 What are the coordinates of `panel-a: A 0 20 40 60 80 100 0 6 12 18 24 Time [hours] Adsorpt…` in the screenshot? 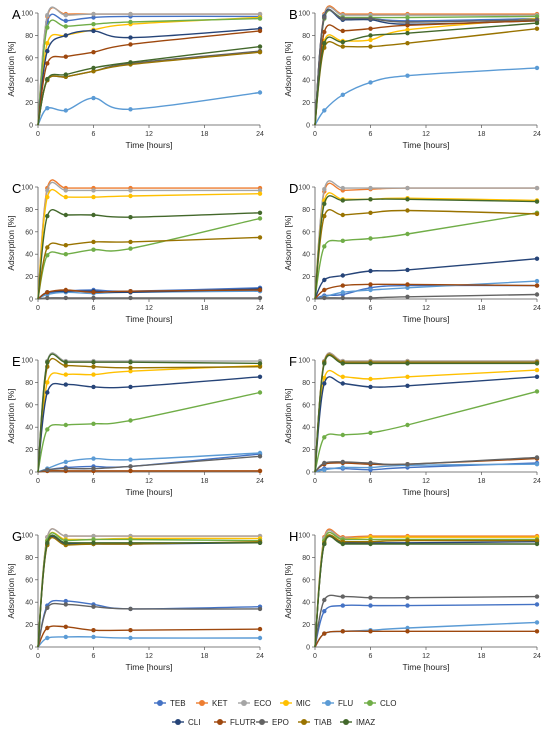 It's located at (135, 78).